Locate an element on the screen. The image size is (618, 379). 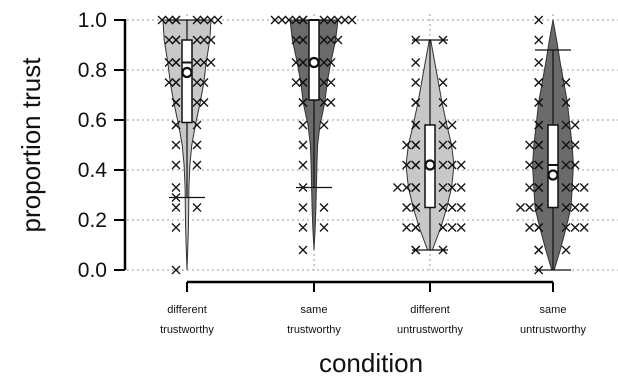
y-tick-label: 0.6 is located at coordinates (92, 120).